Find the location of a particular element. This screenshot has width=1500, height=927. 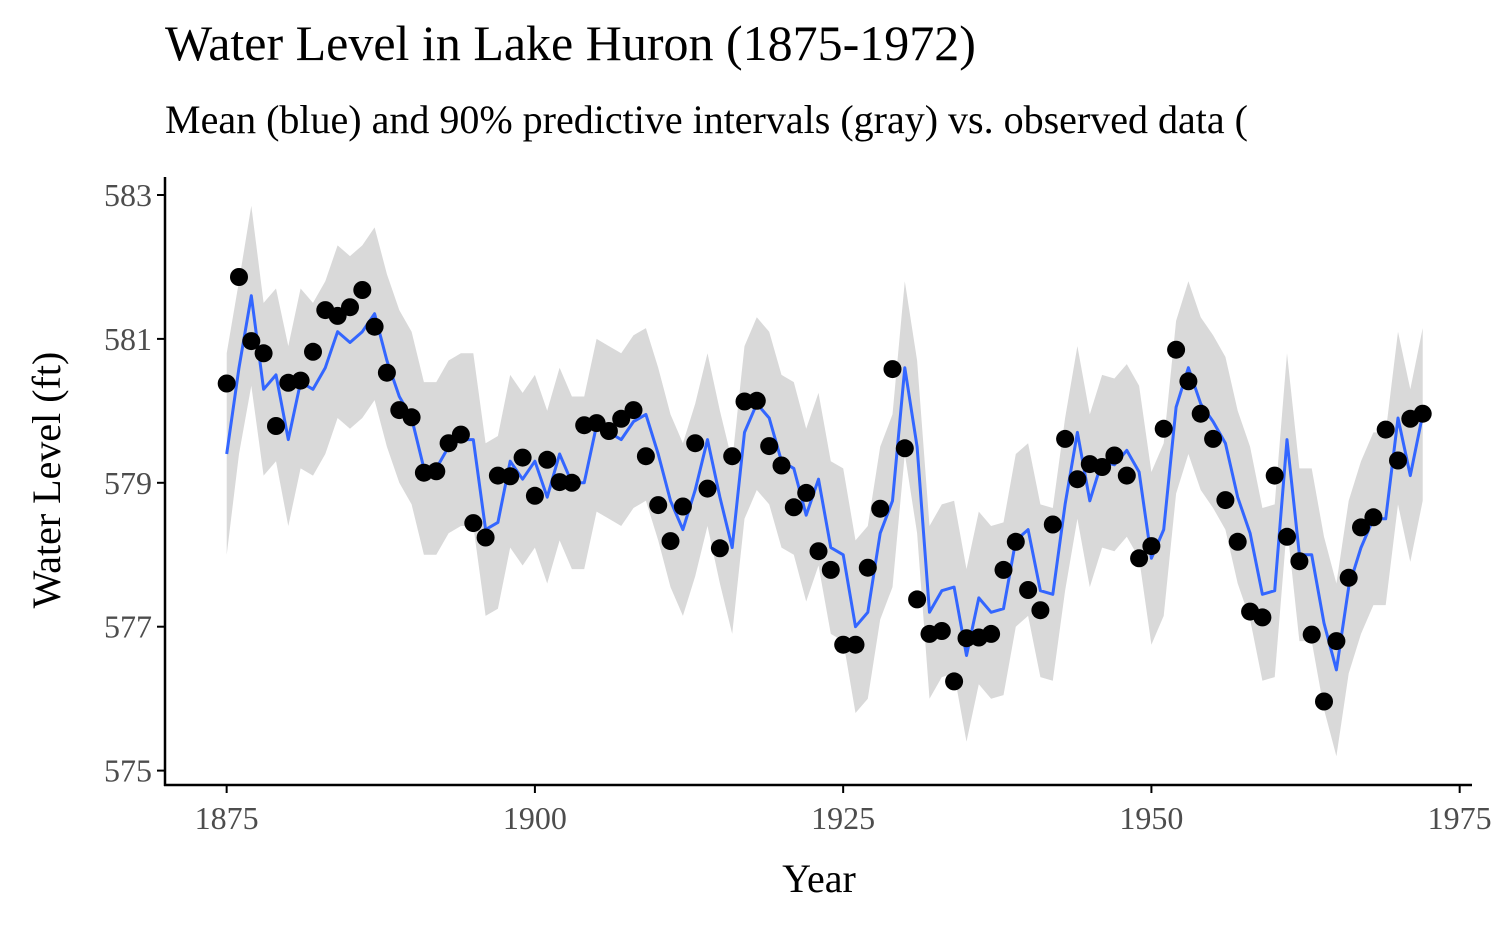

y-tick-label: 577 is located at coordinates (128, 627).